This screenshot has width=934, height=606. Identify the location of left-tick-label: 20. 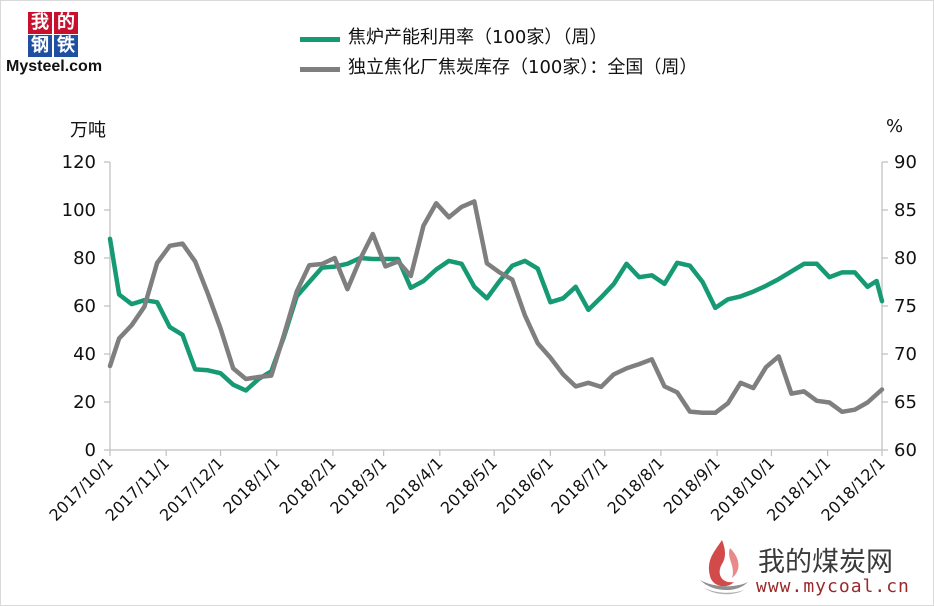
(84, 402).